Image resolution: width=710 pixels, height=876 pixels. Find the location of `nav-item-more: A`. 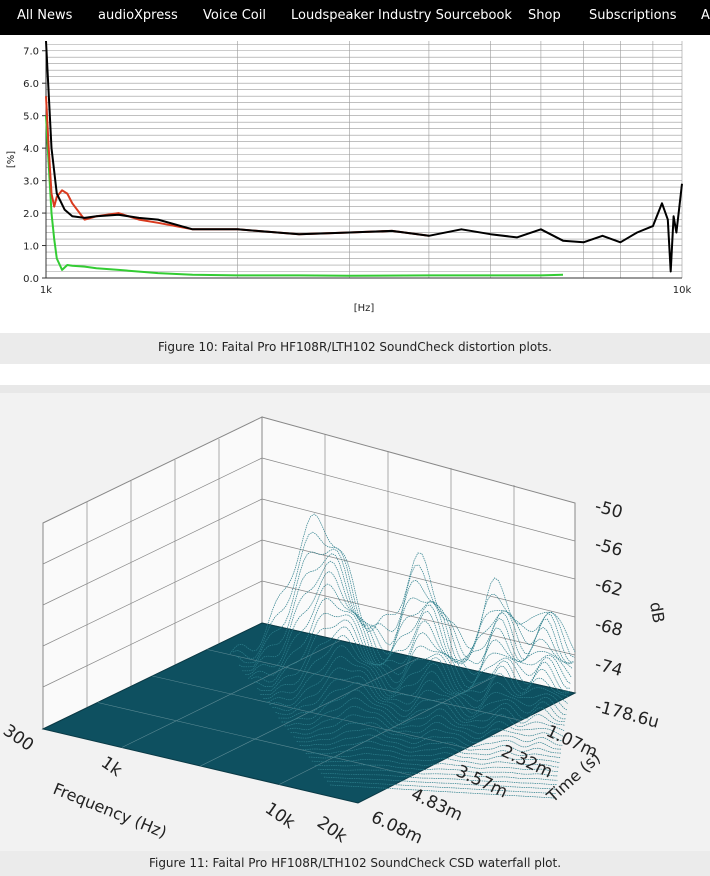

nav-item-more: A is located at coordinates (705, 15).